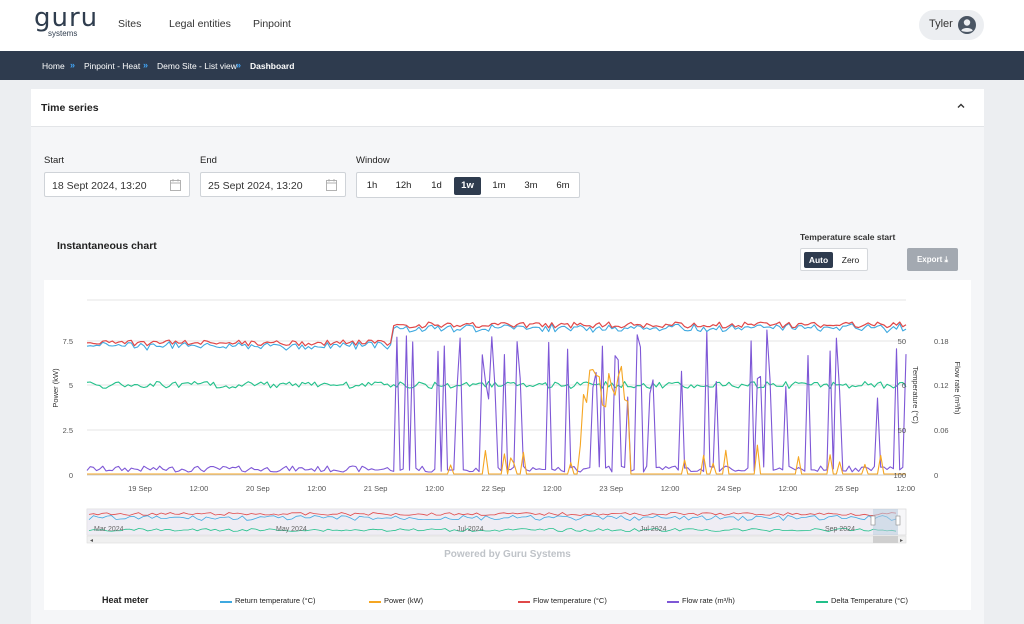  I want to click on y-axis-label-power: Power (kW), so click(55, 388).